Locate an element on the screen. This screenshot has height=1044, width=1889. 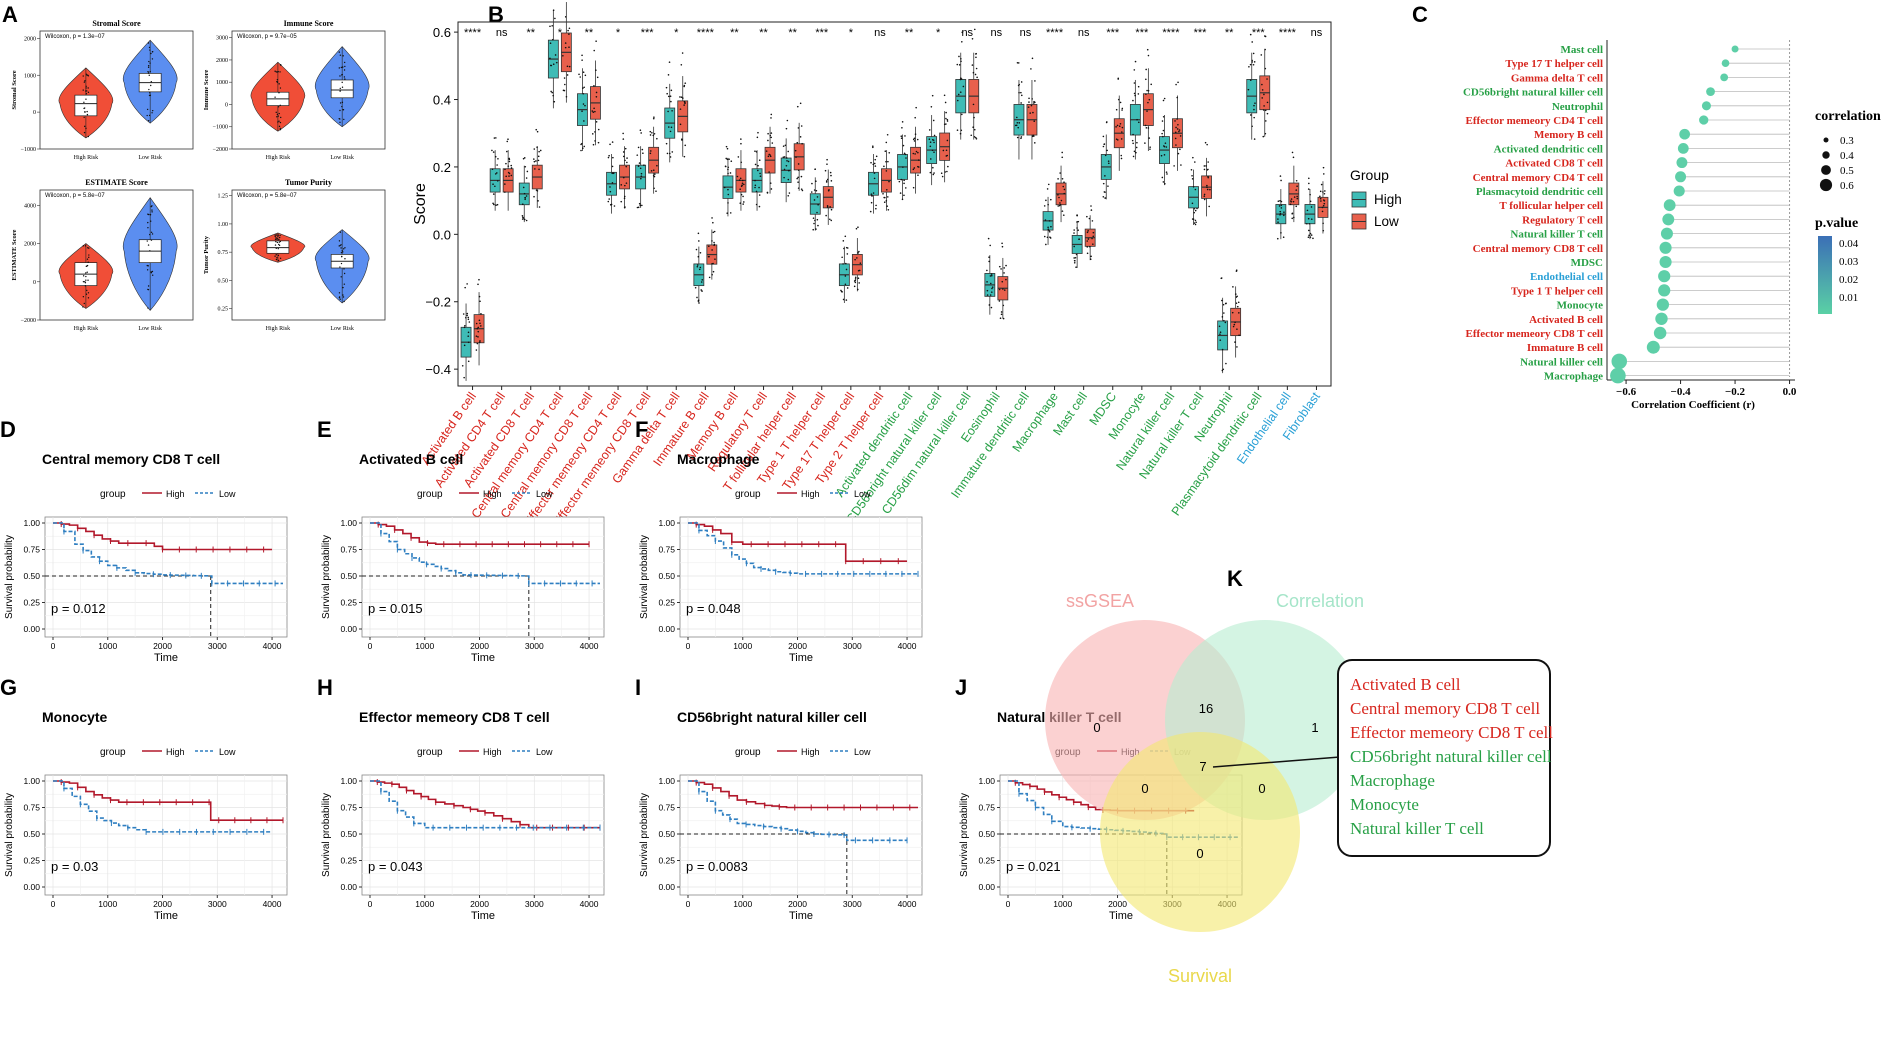
km-title: Effector memeory CD8 T cell is located at coordinates (454, 717).